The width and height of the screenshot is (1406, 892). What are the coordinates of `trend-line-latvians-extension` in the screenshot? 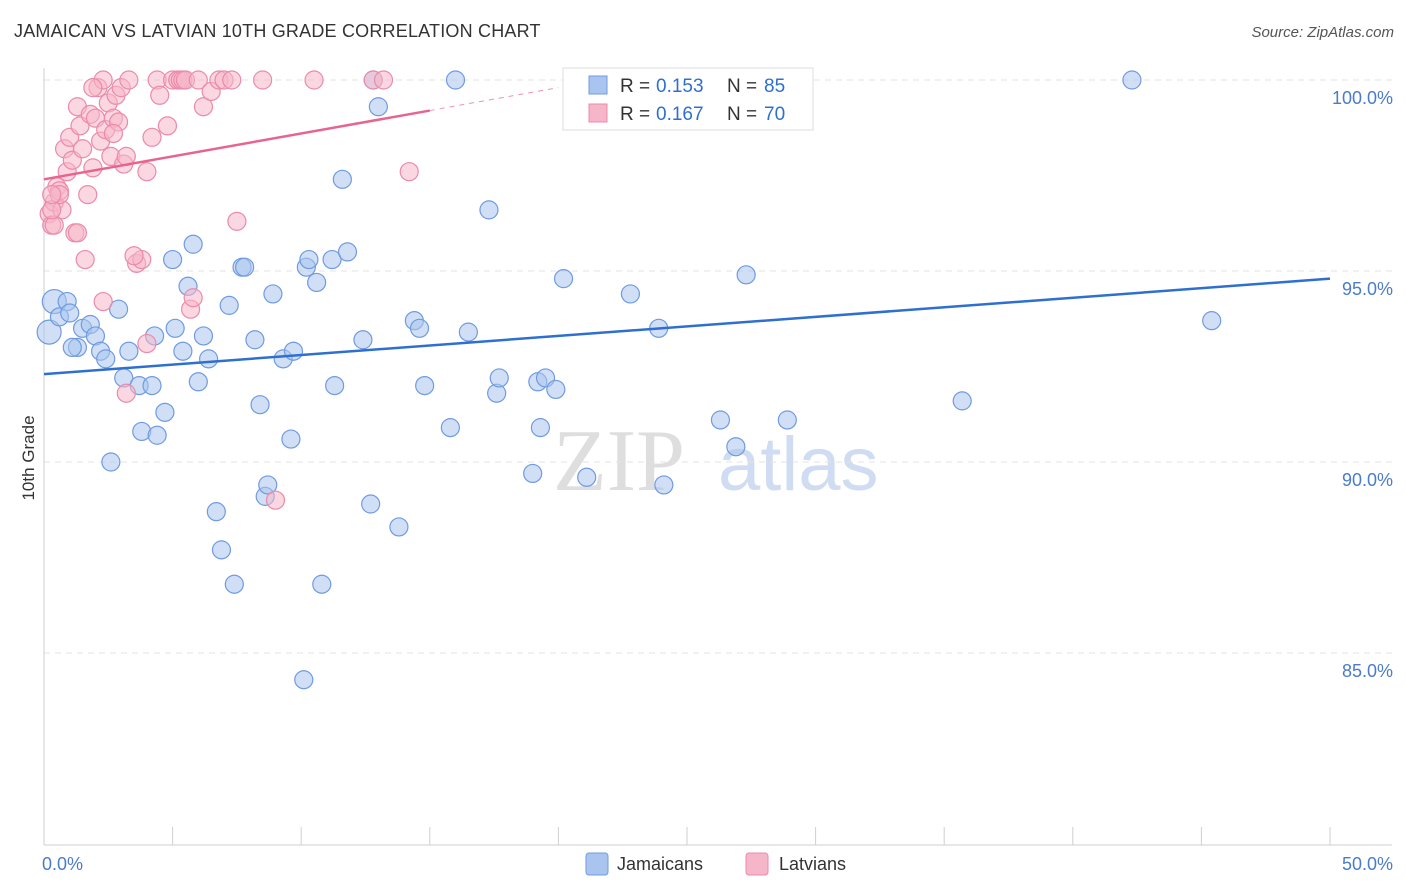 It's located at (494, 99).